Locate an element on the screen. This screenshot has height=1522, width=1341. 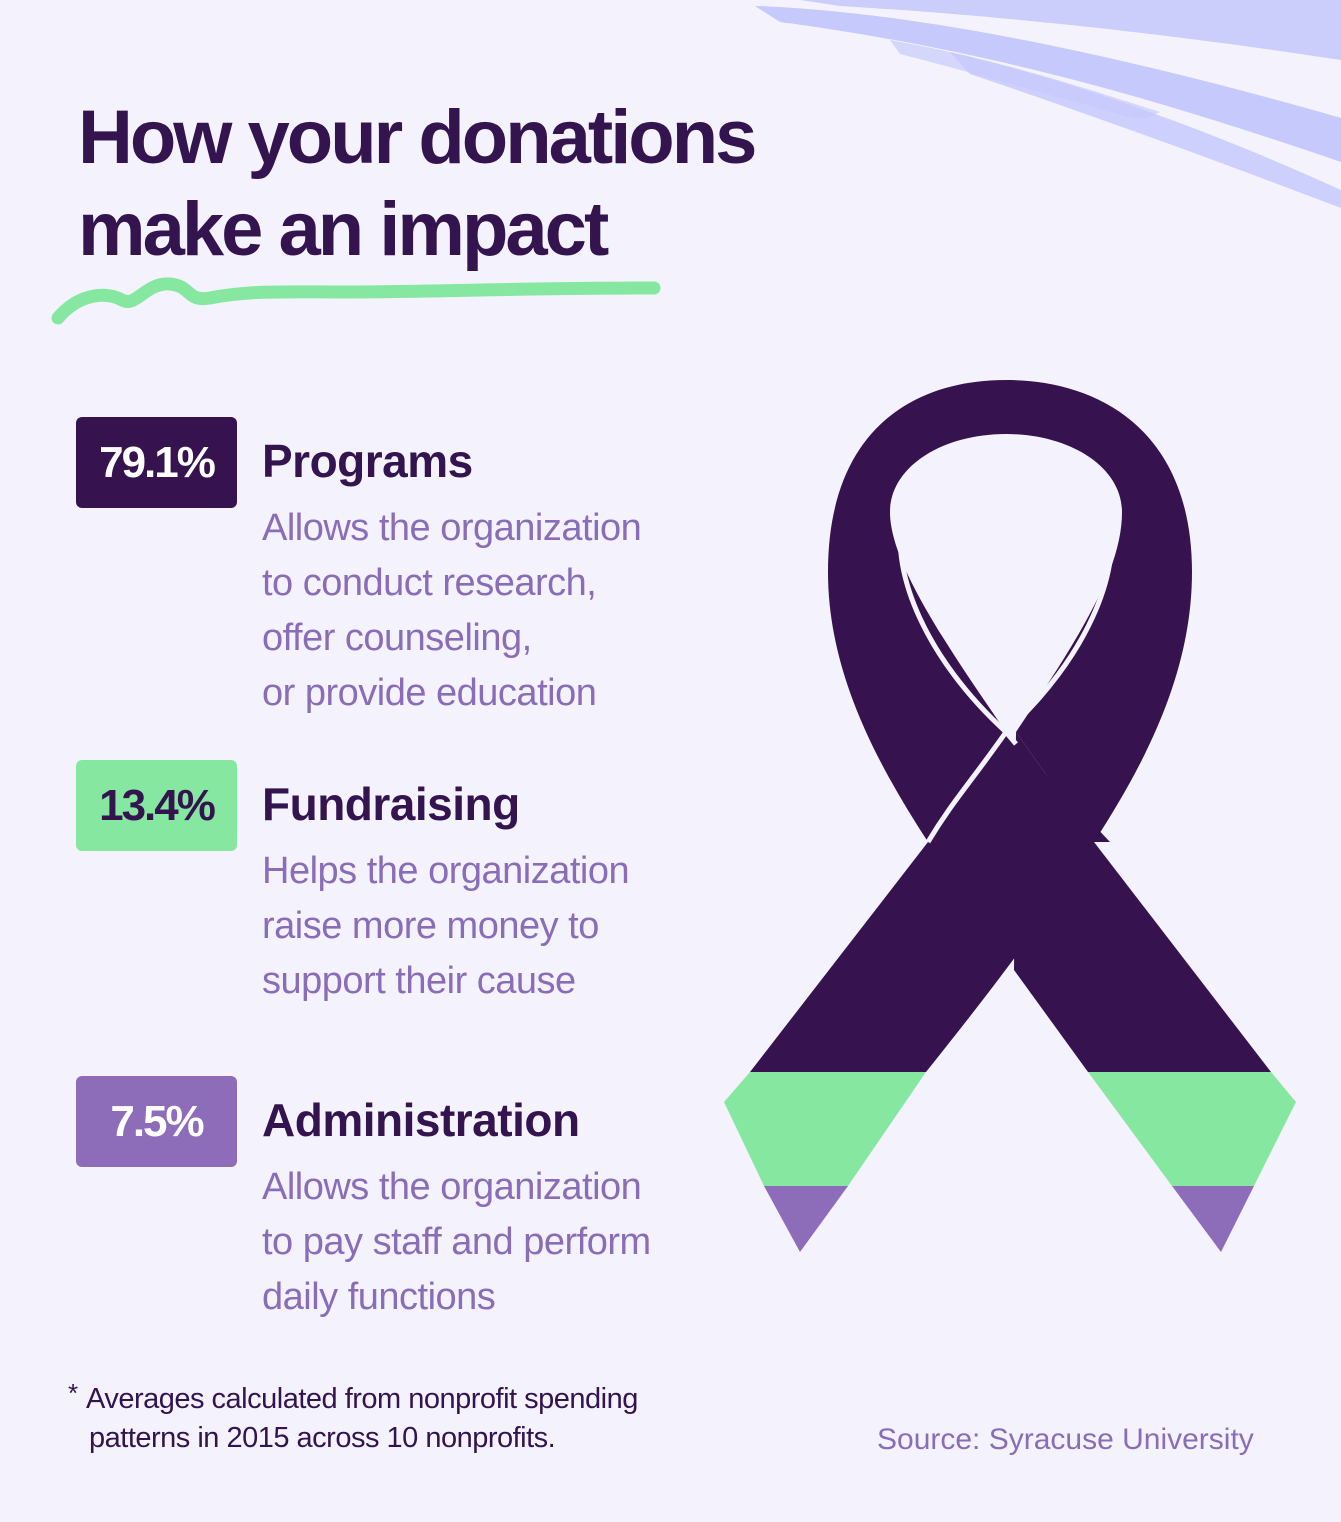
description-line: offer counseling, is located at coordinates (397, 638).